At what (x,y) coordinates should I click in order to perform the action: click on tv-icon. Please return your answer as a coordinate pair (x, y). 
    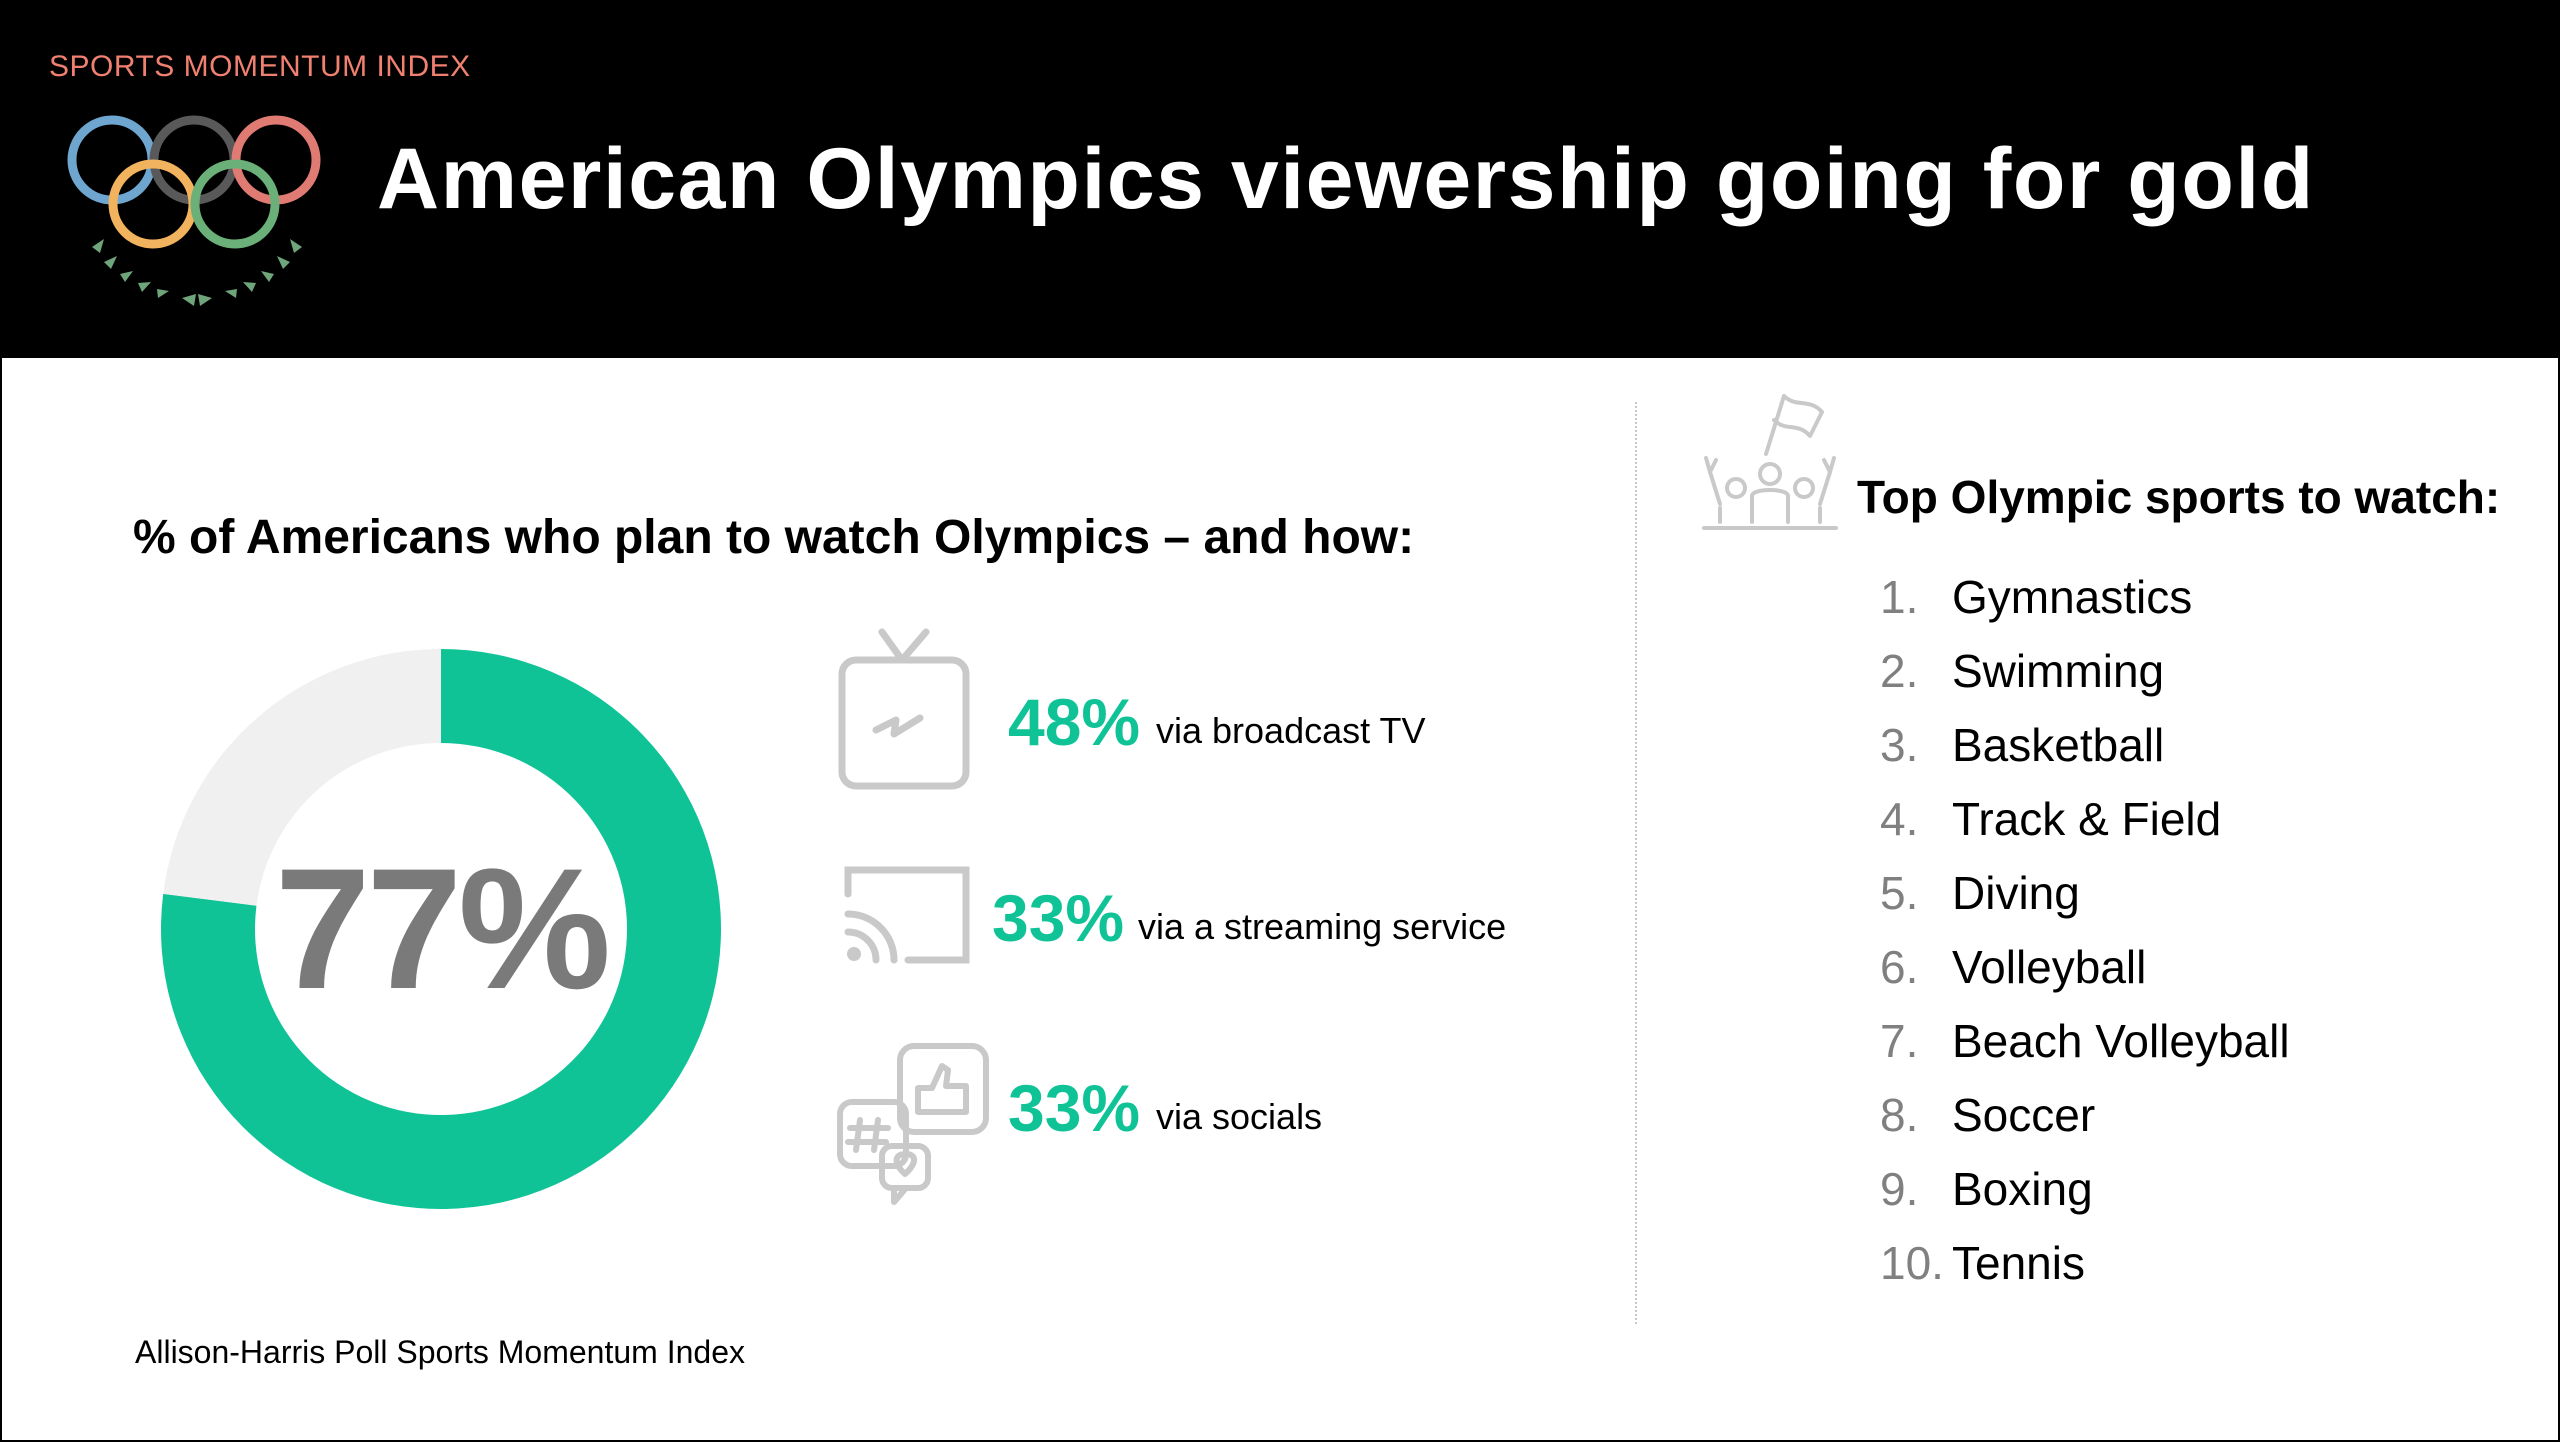
    Looking at the image, I should click on (904, 709).